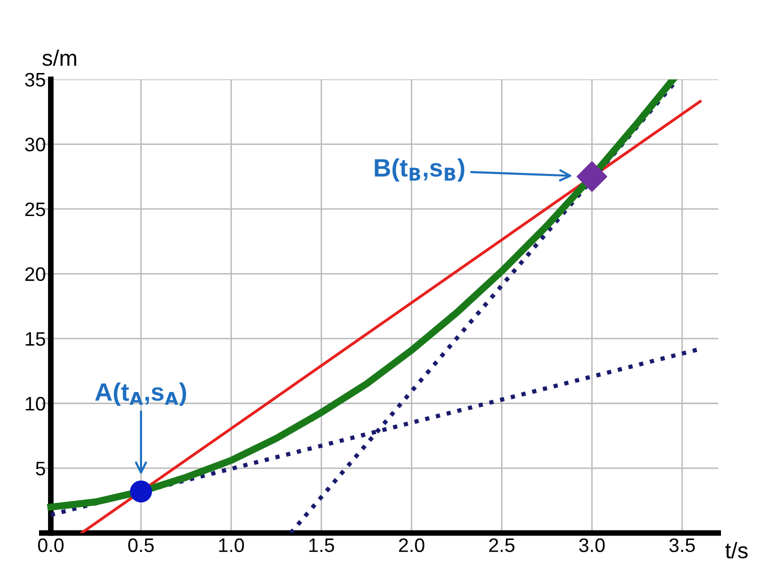 This screenshot has width=760, height=567. What do you see at coordinates (35, 274) in the screenshot?
I see `y-tick-label: 20` at bounding box center [35, 274].